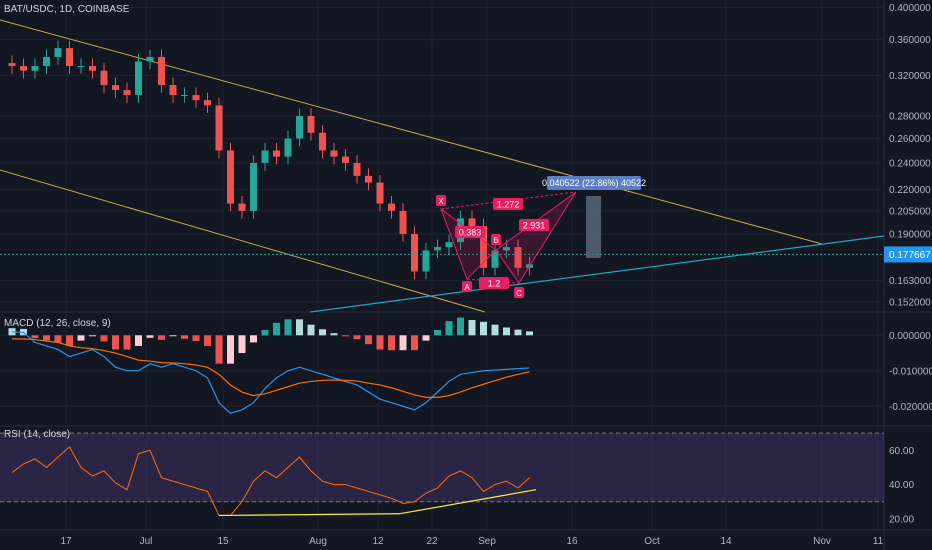 This screenshot has height=550, width=932. I want to click on rsi-line, so click(270, 481).